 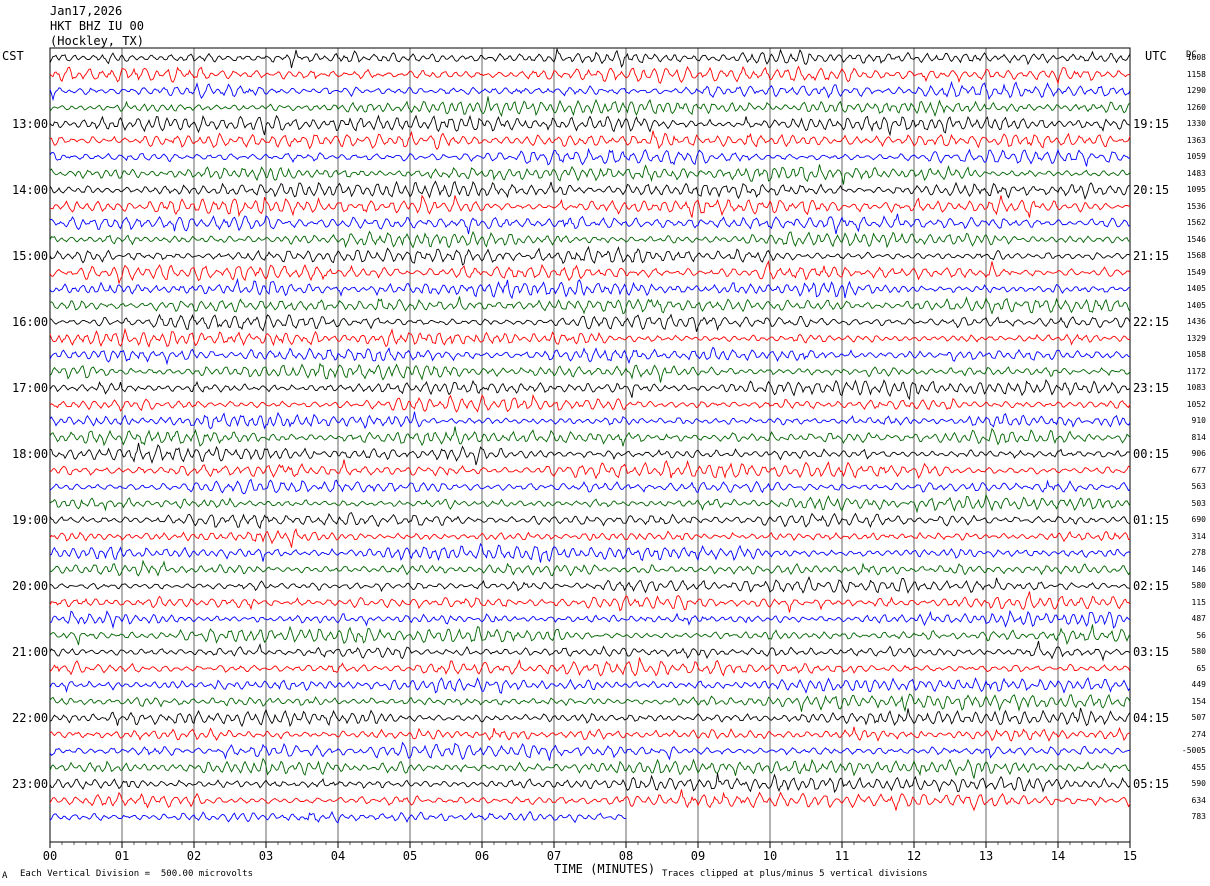 I want to click on dc-offset-value: 634, so click(x=1198, y=800).